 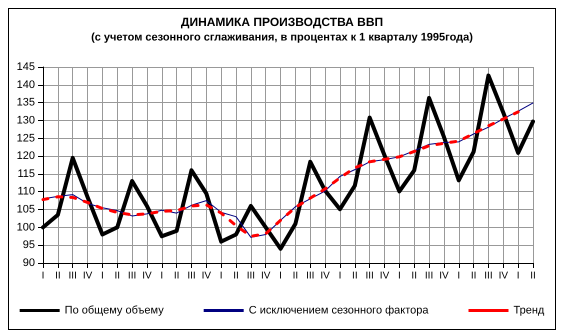 I want to click on y-tick-label: 115, so click(x=26, y=174).